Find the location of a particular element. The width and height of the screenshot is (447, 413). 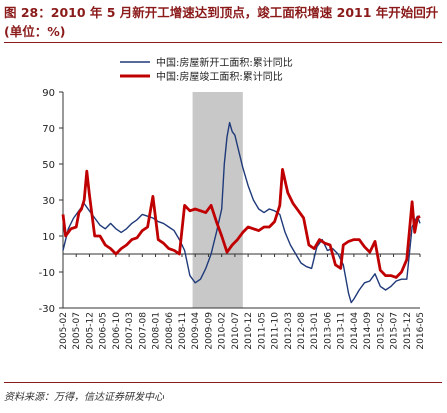

x-tick-label: 2005-02 is located at coordinates (64, 331).